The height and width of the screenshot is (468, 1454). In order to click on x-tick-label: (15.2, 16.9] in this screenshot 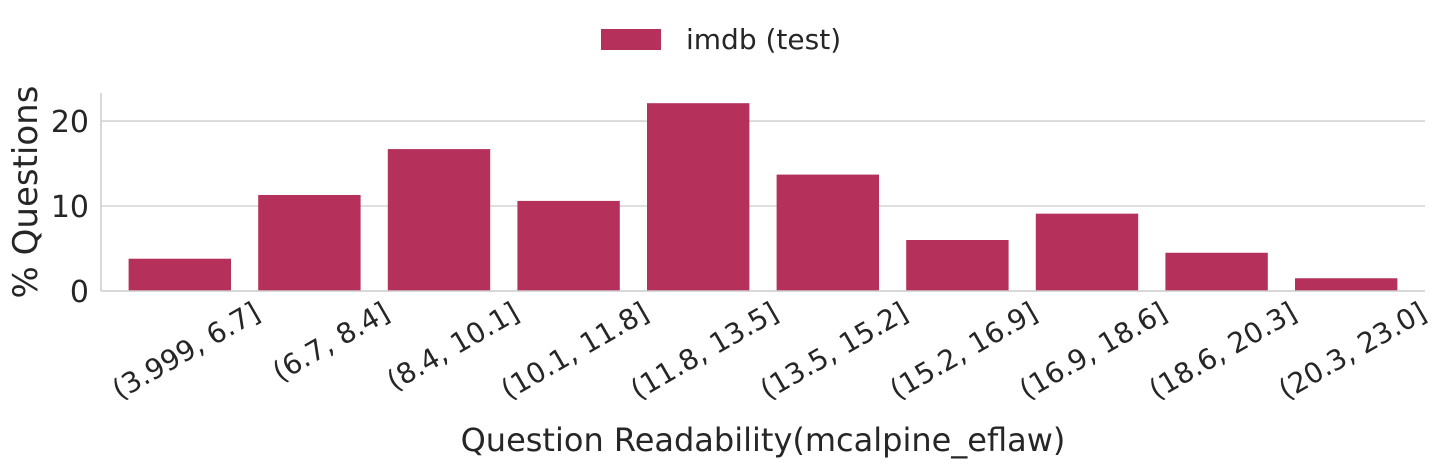, I will do `click(963, 350)`.